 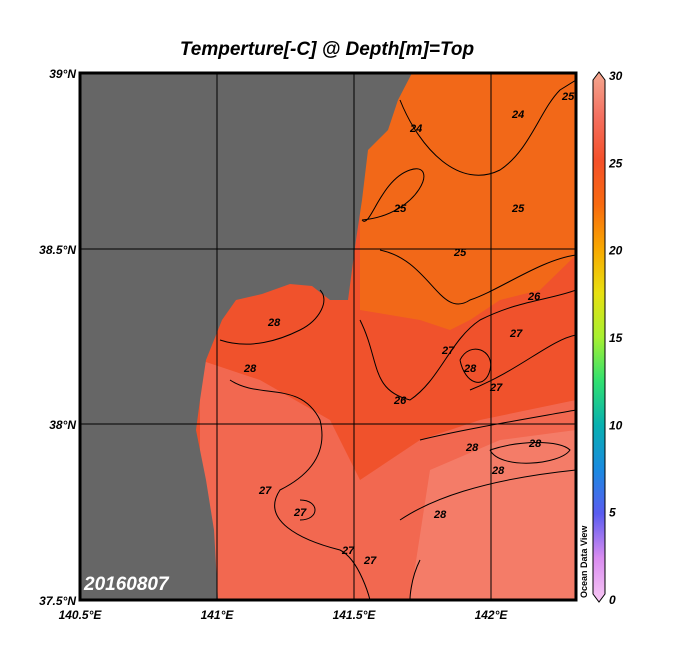 What do you see at coordinates (126, 584) in the screenshot?
I see `date-label: 20160807` at bounding box center [126, 584].